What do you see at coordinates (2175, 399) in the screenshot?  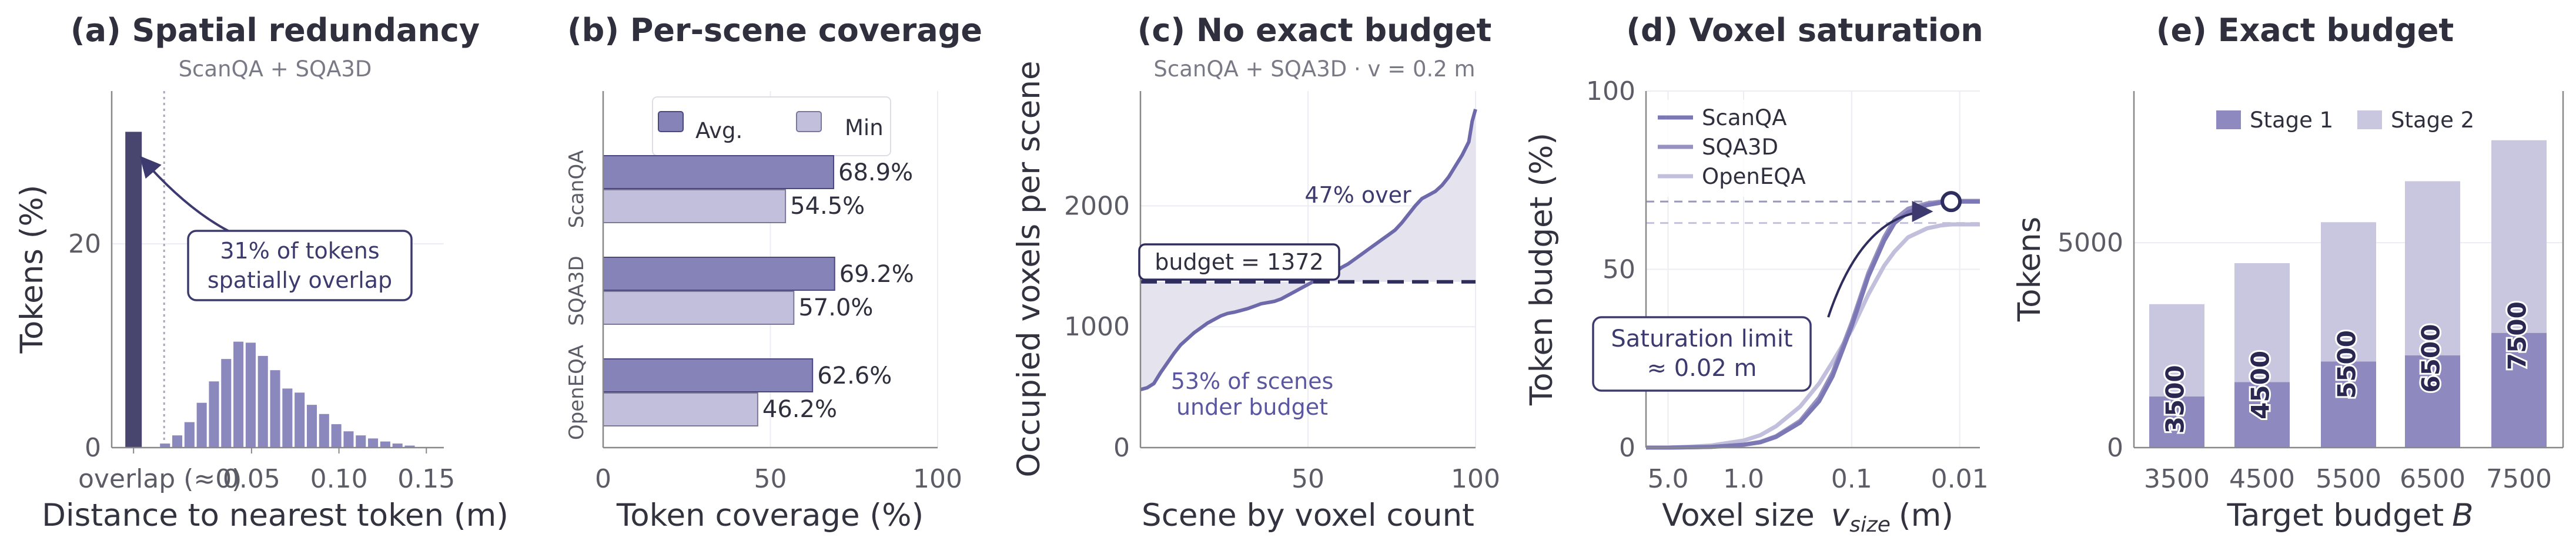 I see `panel-e-bar-total-label: 3500` at bounding box center [2175, 399].